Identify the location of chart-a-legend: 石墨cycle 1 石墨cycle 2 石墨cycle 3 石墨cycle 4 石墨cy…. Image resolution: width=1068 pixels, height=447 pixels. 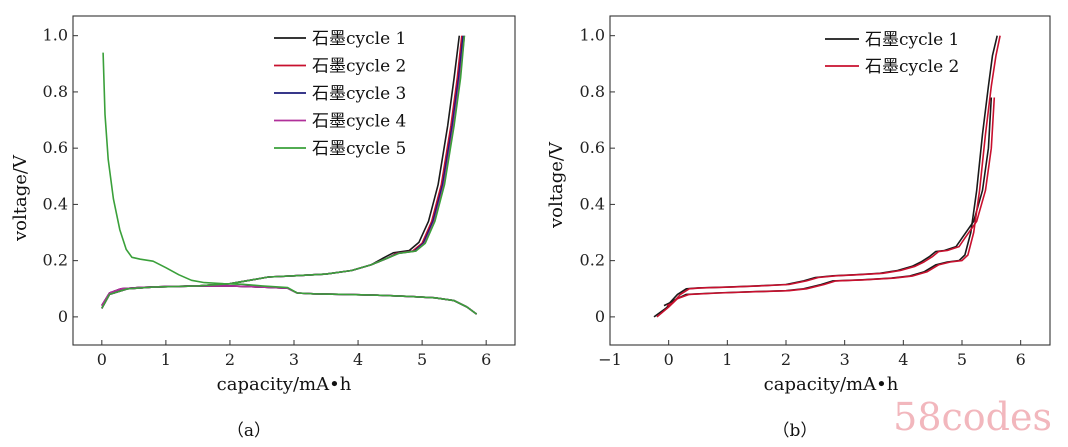
(340, 94).